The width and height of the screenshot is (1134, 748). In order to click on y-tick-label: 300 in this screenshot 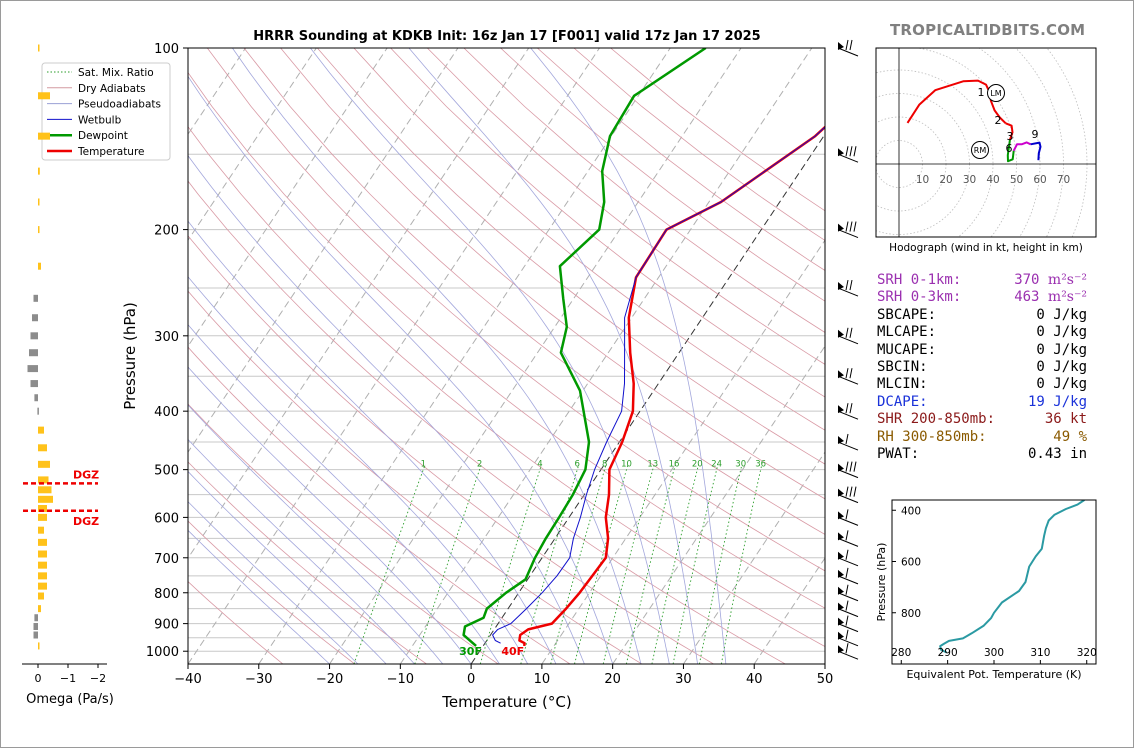, I will do `click(166, 337)`.